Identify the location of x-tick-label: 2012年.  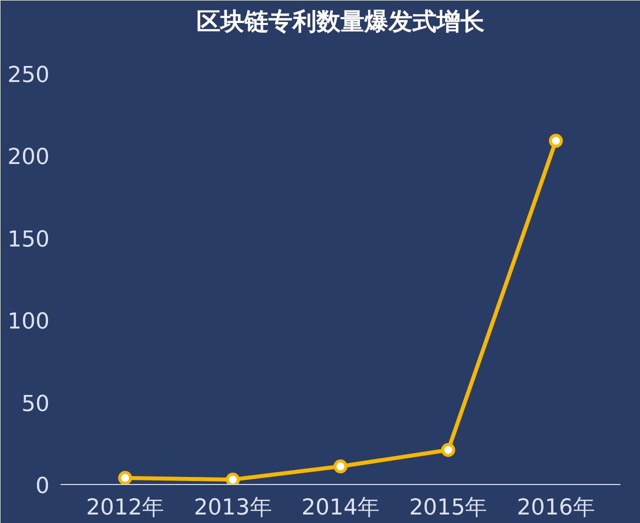
(125, 508).